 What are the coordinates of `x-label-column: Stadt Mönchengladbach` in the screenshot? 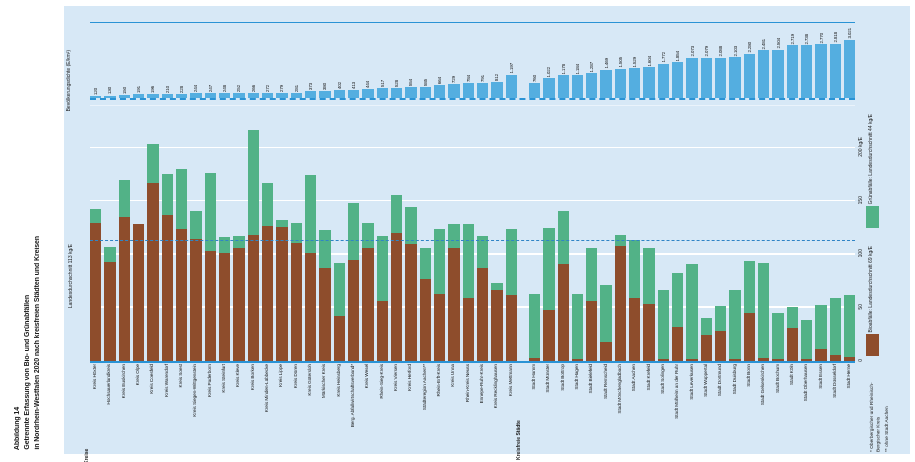 It's located at (620, 395).